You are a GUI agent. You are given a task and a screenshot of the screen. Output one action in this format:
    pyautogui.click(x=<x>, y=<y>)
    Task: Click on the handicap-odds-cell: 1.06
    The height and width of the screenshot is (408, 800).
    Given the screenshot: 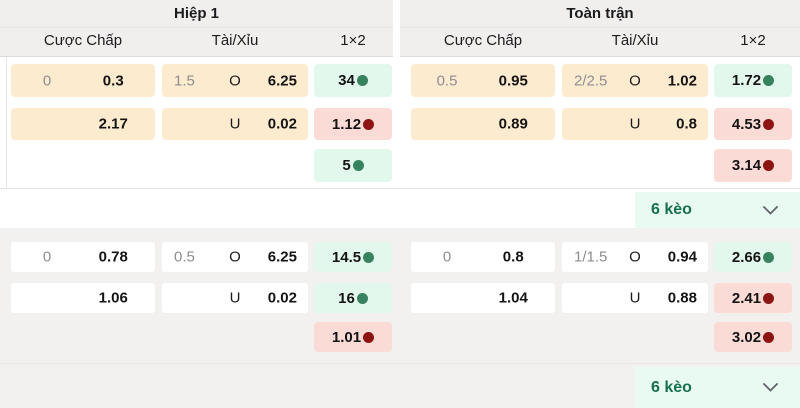 What is the action you would take?
    pyautogui.click(x=83, y=298)
    